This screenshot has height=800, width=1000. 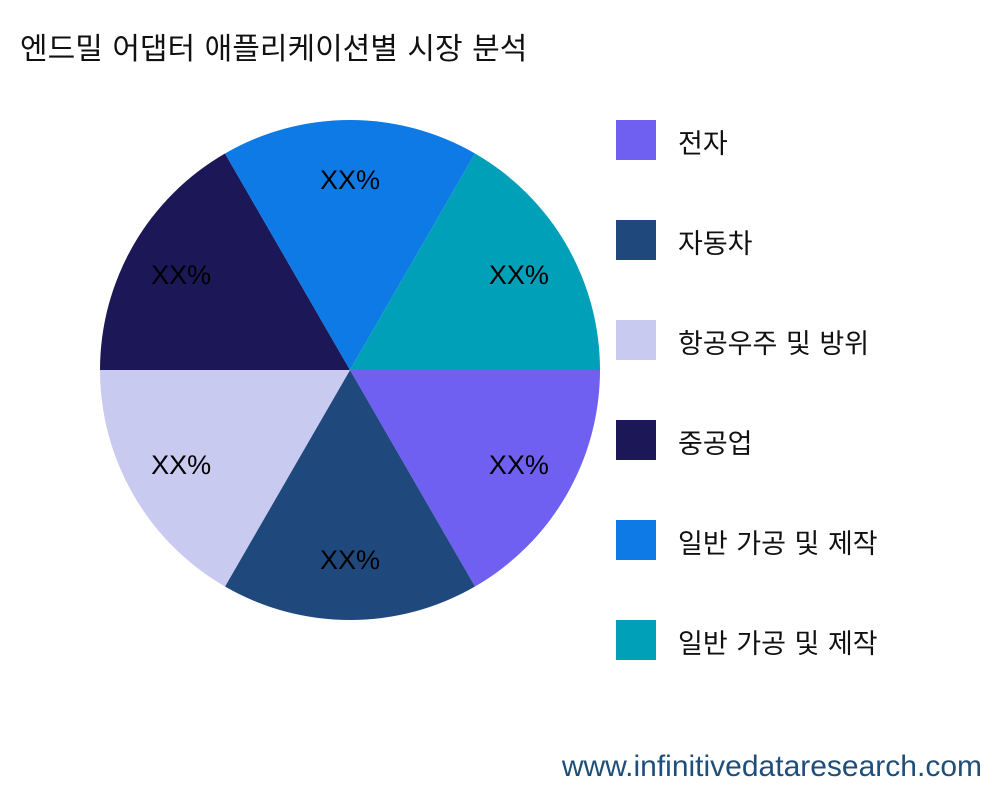 I want to click on legend-item: 항공우주 및 방위, so click(x=796, y=340).